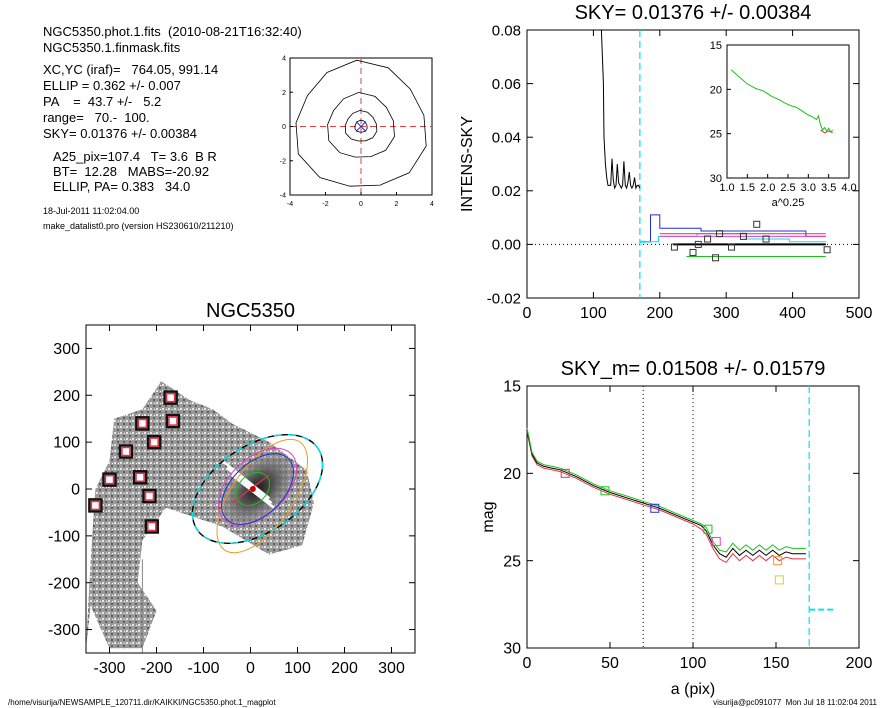 This screenshot has width=885, height=708. Describe the element at coordinates (733, 228) in the screenshot. I see `sky-series-blue` at that location.